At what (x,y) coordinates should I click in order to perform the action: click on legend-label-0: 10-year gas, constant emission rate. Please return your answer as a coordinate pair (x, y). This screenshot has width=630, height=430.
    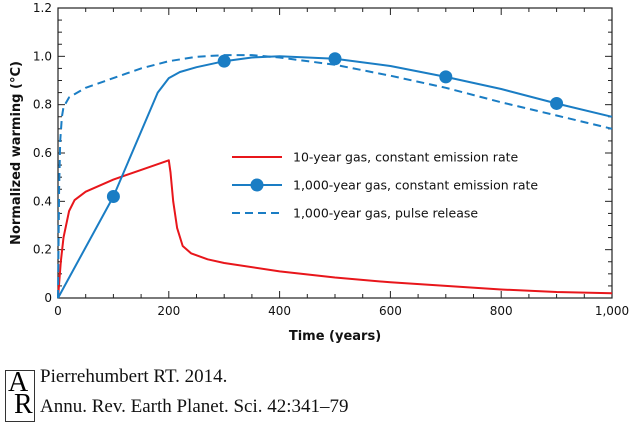
    Looking at the image, I should click on (406, 157).